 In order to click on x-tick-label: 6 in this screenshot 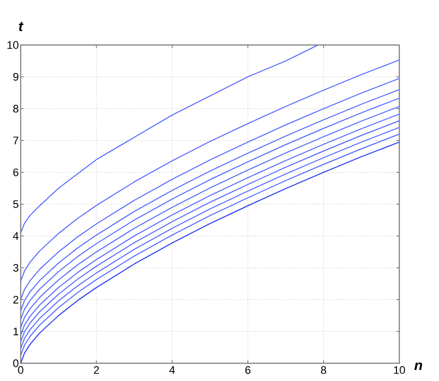, I will do `click(247, 370)`.